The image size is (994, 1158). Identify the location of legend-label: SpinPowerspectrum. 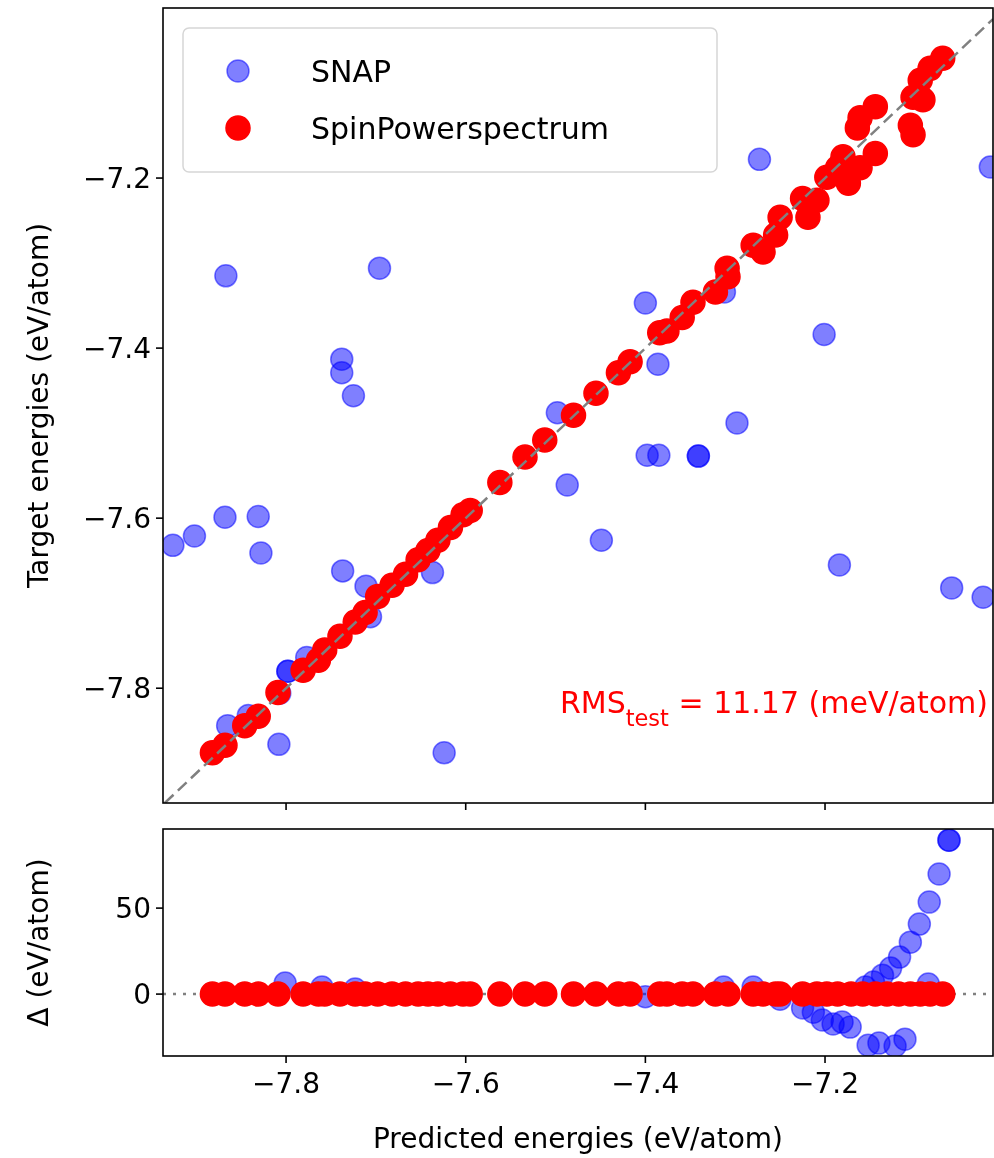
(460, 128).